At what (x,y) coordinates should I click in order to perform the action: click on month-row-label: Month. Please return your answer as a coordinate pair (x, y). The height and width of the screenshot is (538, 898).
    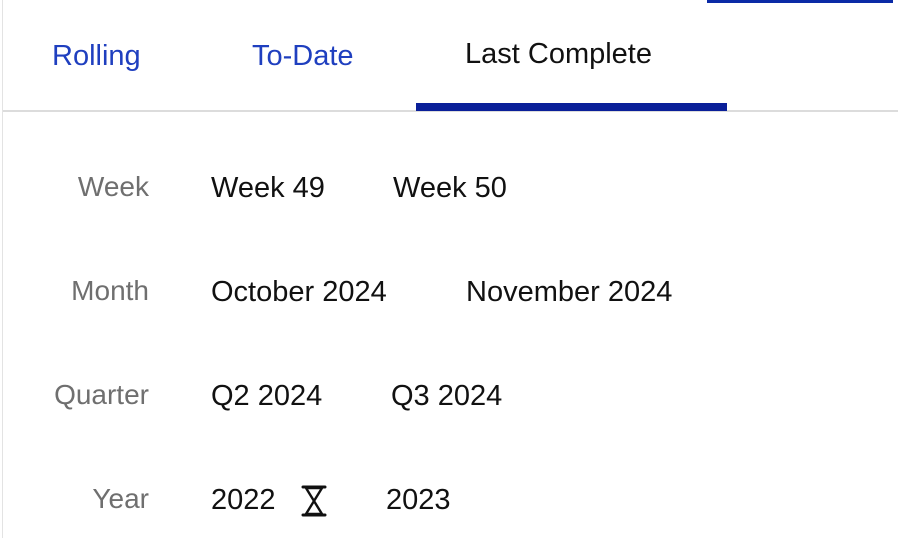
    Looking at the image, I should click on (110, 290).